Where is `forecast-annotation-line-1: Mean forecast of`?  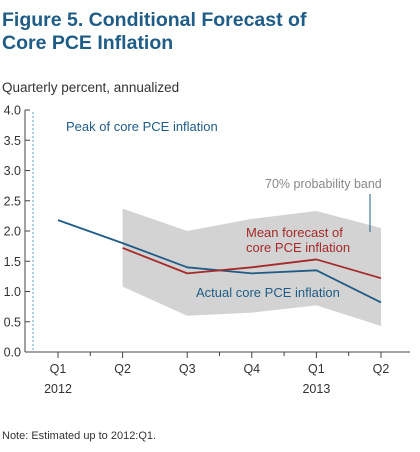 forecast-annotation-line-1: Mean forecast of is located at coordinates (294, 232).